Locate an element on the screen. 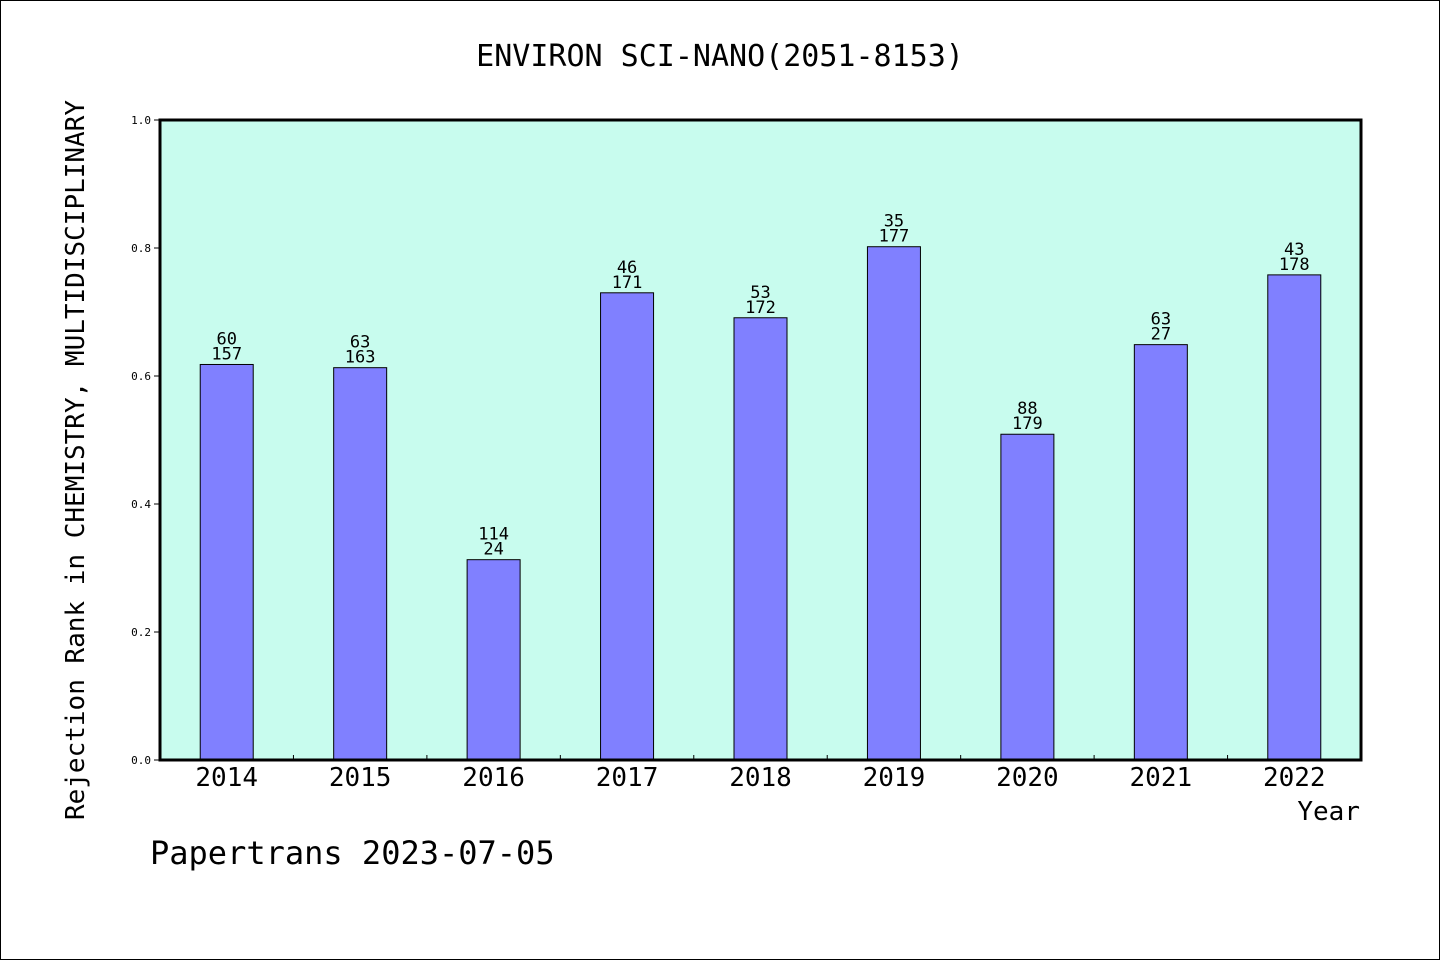 Image resolution: width=1440 pixels, height=960 pixels. bar-label-bottom-2017: 171 is located at coordinates (627, 283).